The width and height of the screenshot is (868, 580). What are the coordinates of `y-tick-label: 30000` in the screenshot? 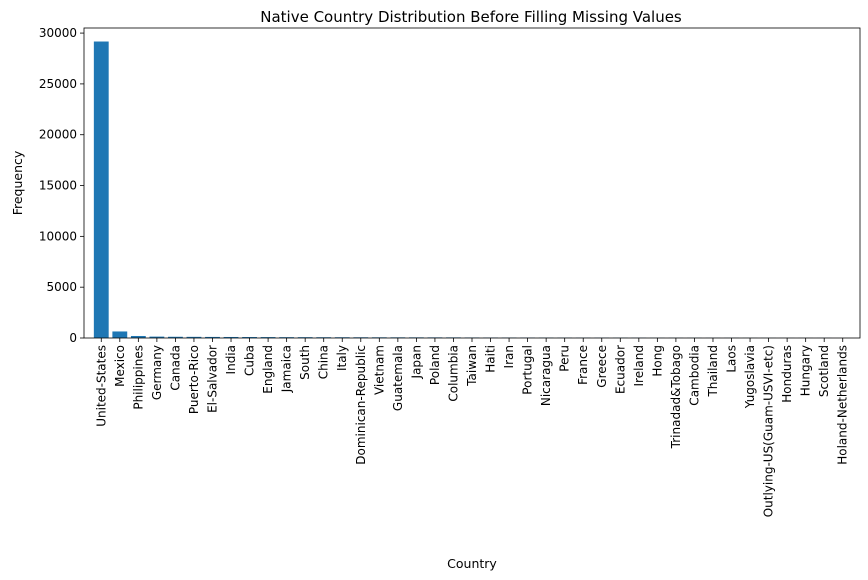 It's located at (58, 33).